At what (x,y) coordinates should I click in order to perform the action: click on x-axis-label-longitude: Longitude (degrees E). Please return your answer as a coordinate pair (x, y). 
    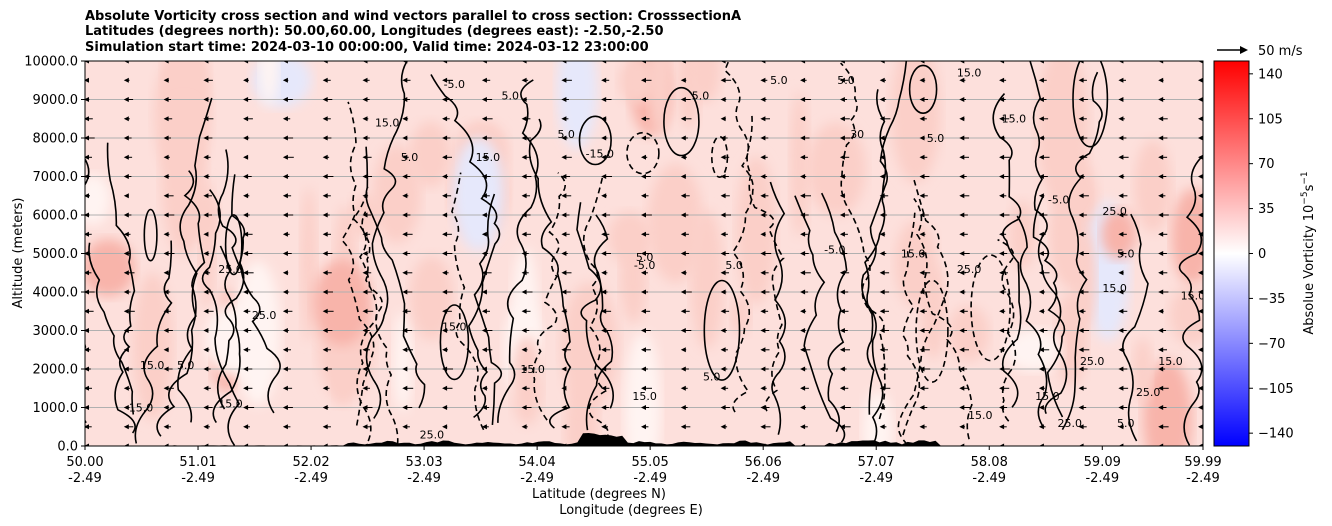
    Looking at the image, I should click on (631, 510).